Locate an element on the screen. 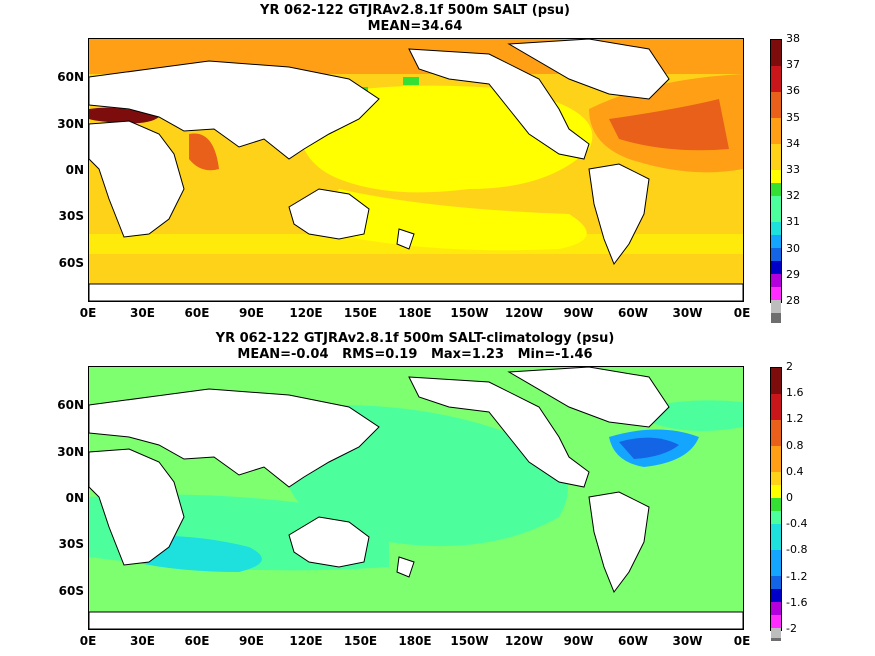 This screenshot has width=875, height=656. bottom-ylabel-60n: 60N is located at coordinates (70, 405).